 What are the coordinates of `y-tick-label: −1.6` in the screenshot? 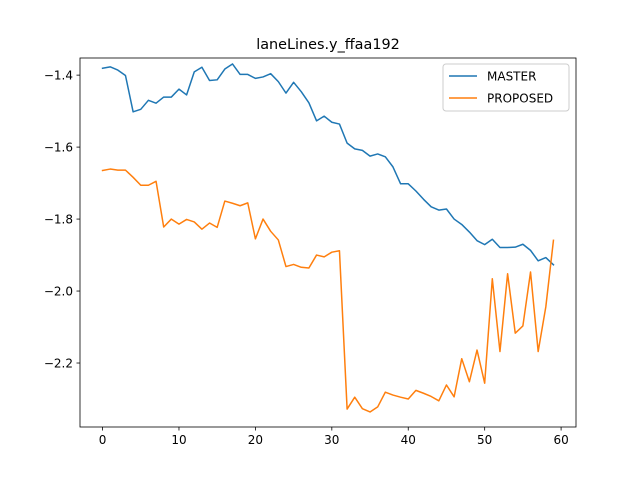 It's located at (58, 147).